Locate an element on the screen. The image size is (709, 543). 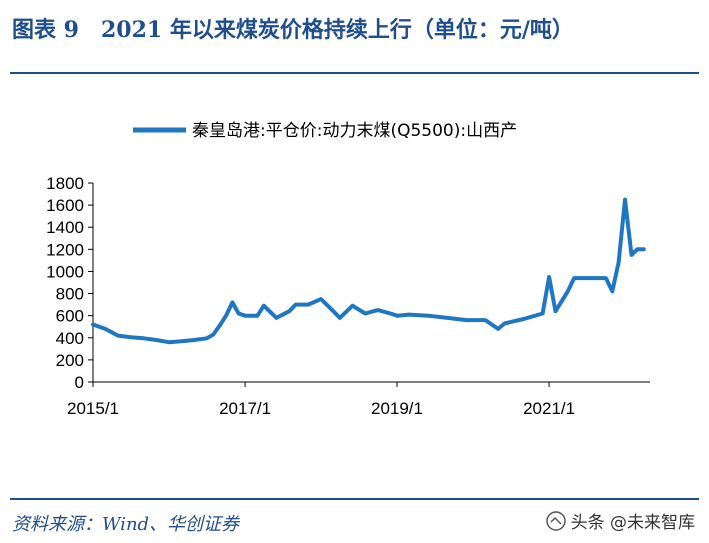
legend-label: 秦皇岛港:平仓价:动力末煤(Q5500):山西产 is located at coordinates (354, 131).